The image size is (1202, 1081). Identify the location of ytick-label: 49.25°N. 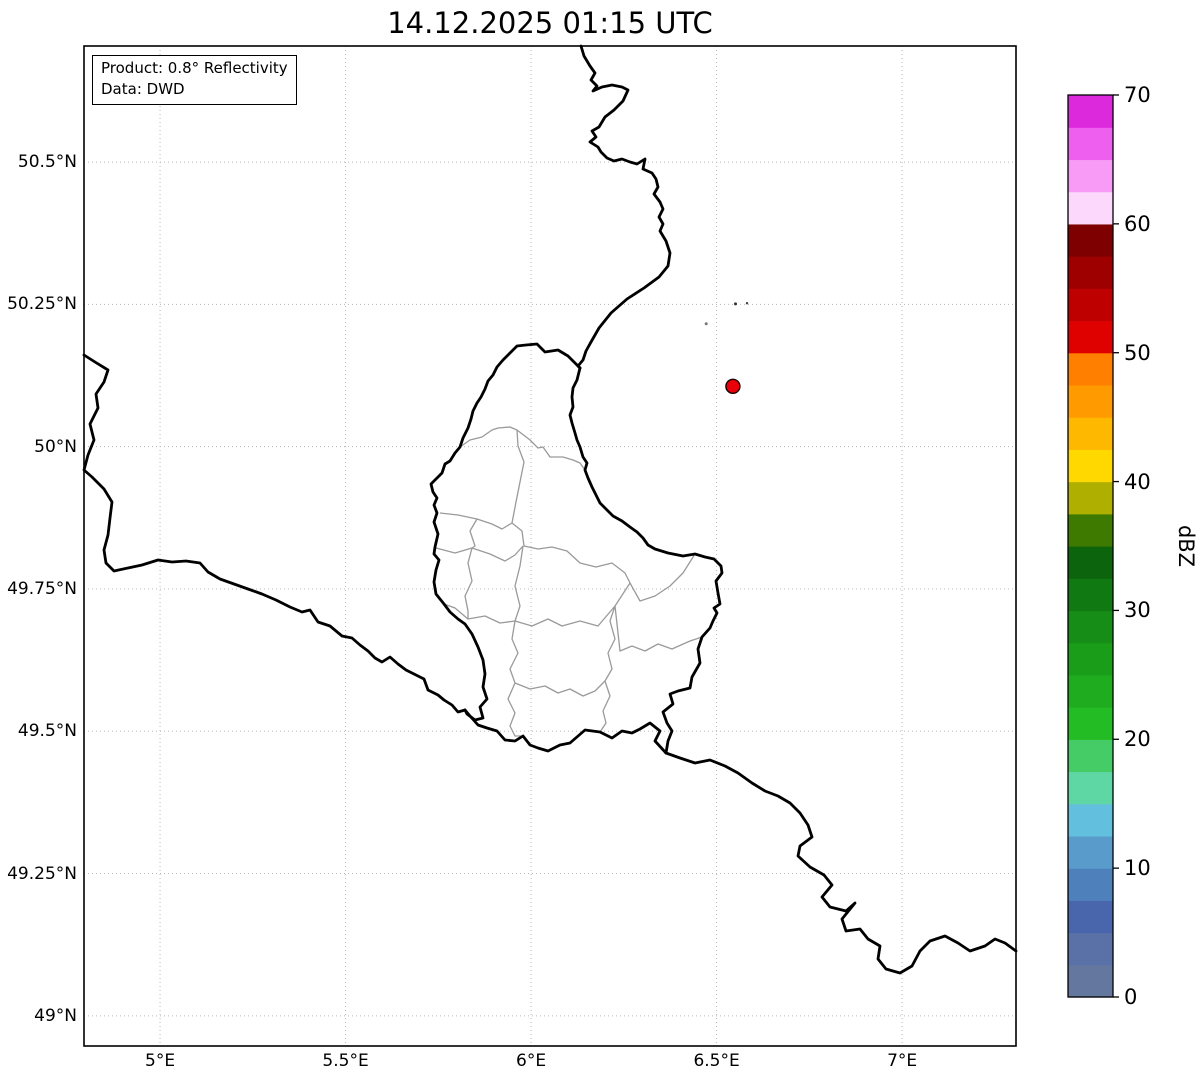
(42, 873).